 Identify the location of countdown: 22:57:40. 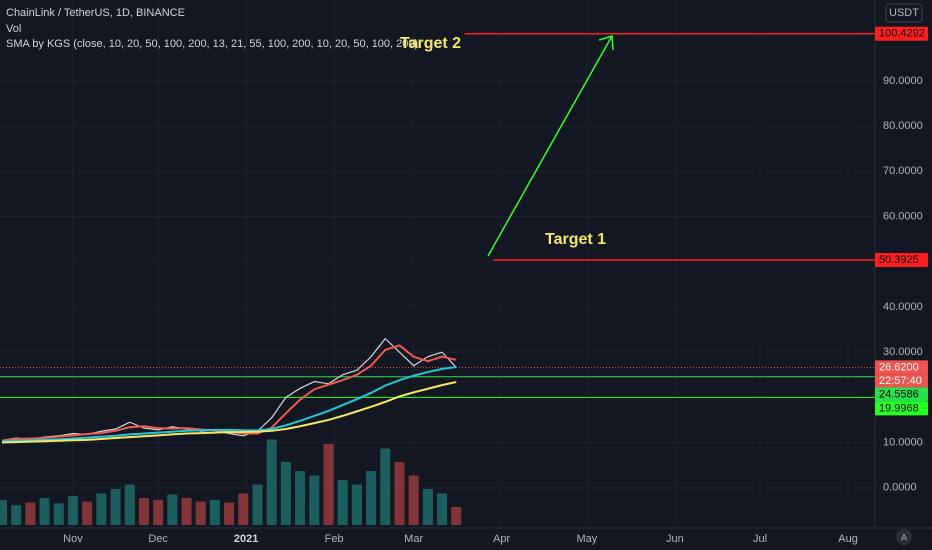
(900, 381).